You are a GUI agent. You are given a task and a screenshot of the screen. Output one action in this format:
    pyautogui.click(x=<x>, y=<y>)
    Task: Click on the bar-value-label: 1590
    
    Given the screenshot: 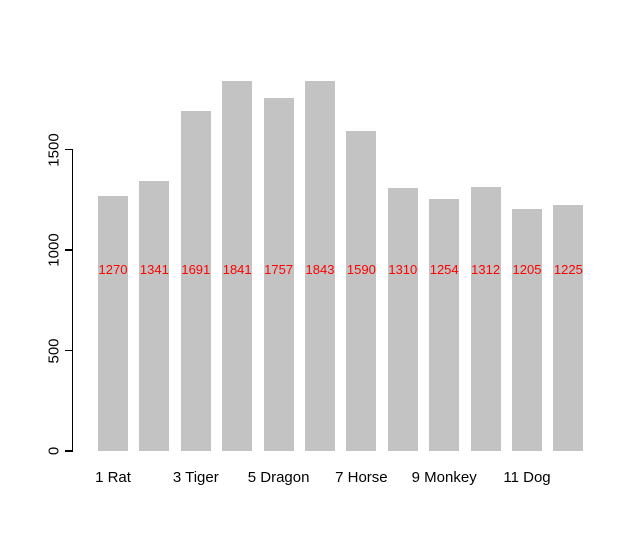 What is the action you would take?
    pyautogui.click(x=361, y=269)
    